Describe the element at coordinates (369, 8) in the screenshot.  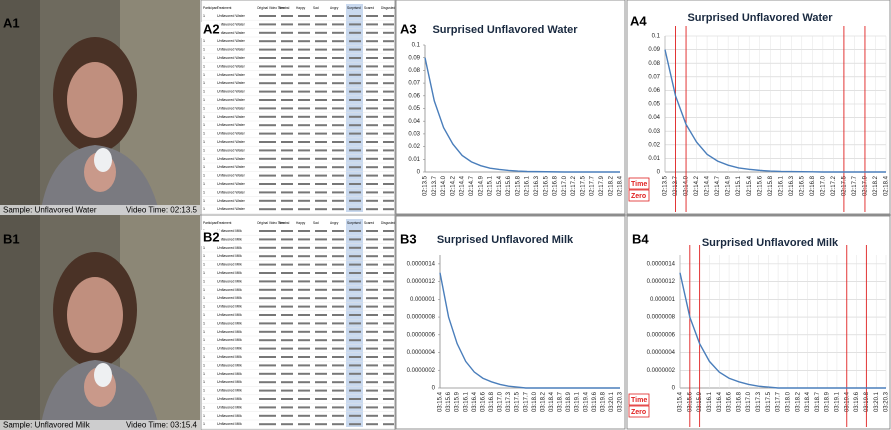
I see `header-cell: Scared` at that location.